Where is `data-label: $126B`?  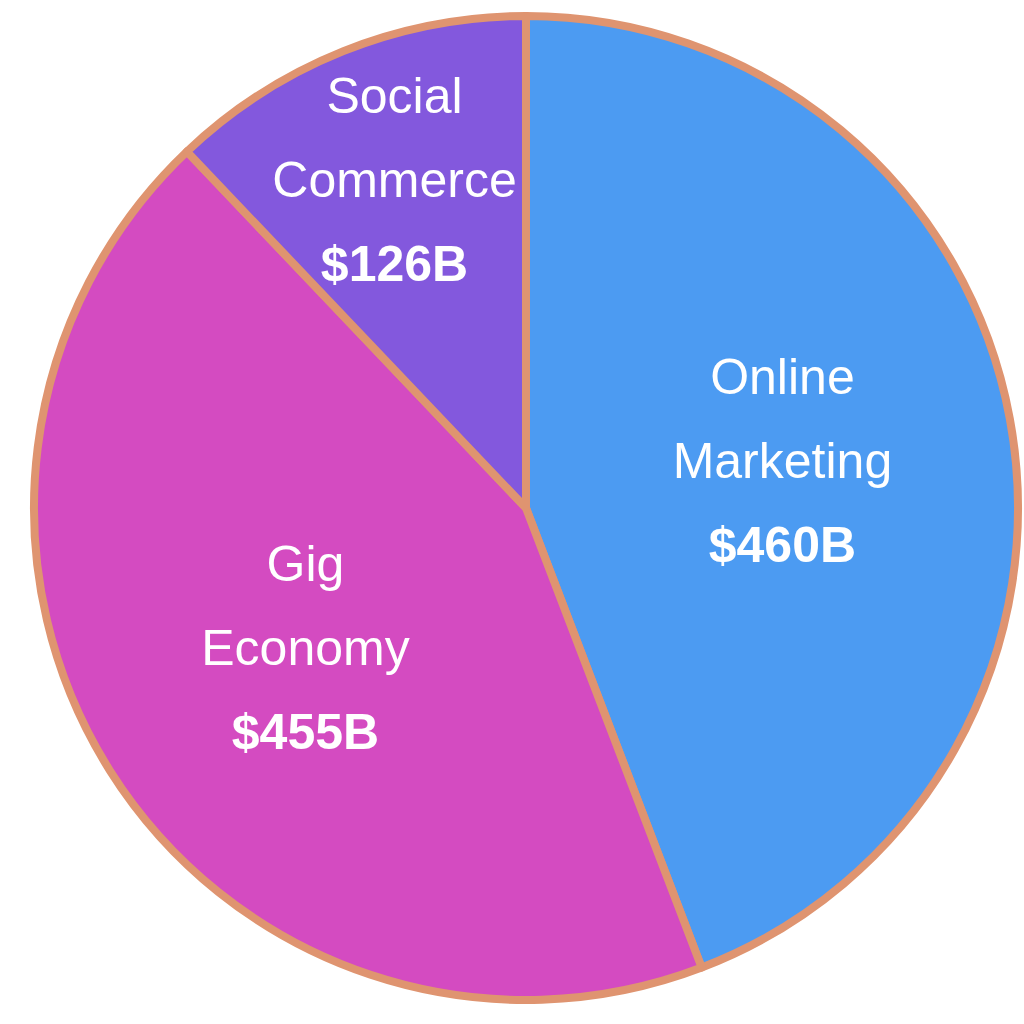 data-label: $126B is located at coordinates (394, 263).